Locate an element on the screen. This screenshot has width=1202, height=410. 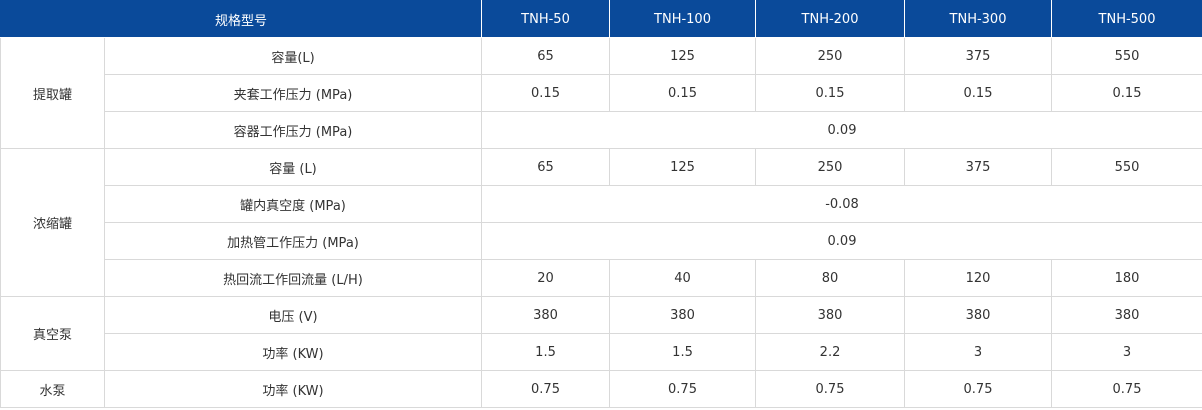
table-cell: 180 is located at coordinates (1126, 278).